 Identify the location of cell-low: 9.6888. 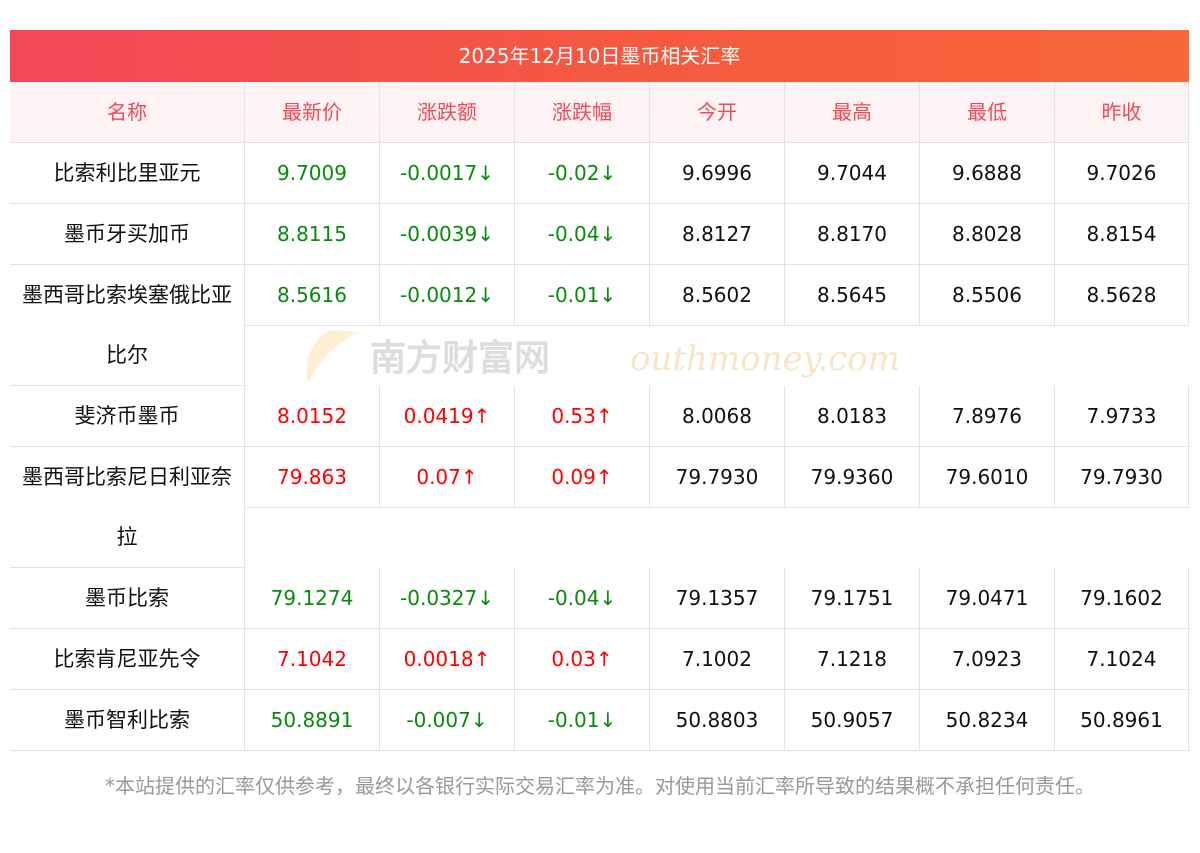
(987, 173).